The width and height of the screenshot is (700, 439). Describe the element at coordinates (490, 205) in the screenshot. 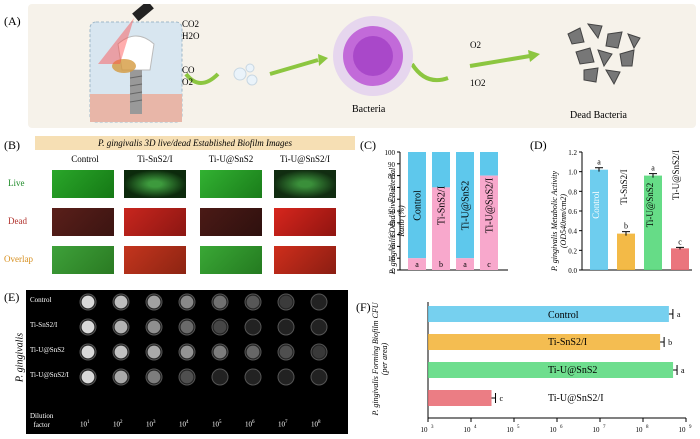

I see `c-cat-ti-u-sns2-i: Ti-U@SnS2/I` at that location.